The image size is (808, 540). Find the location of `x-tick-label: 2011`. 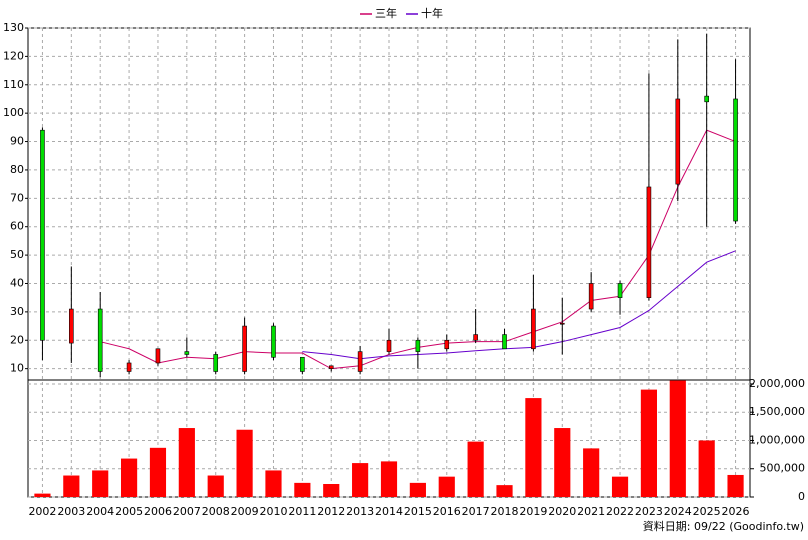

x-tick-label: 2011 is located at coordinates (302, 511).